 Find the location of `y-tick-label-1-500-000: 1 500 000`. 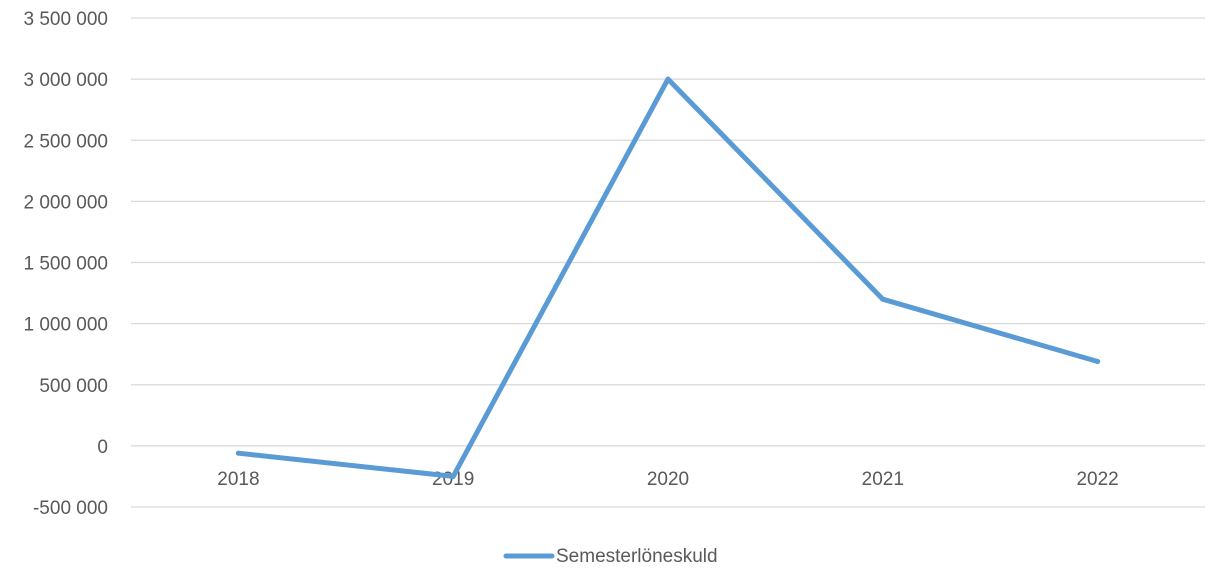

y-tick-label-1-500-000: 1 500 000 is located at coordinates (65, 264).